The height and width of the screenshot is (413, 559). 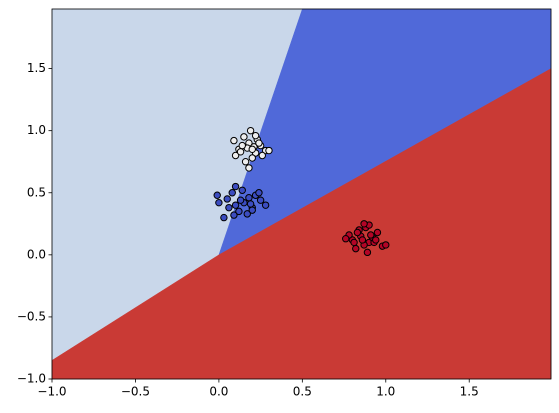 What do you see at coordinates (36, 68) in the screenshot?
I see `y-tick-label: 1.5` at bounding box center [36, 68].